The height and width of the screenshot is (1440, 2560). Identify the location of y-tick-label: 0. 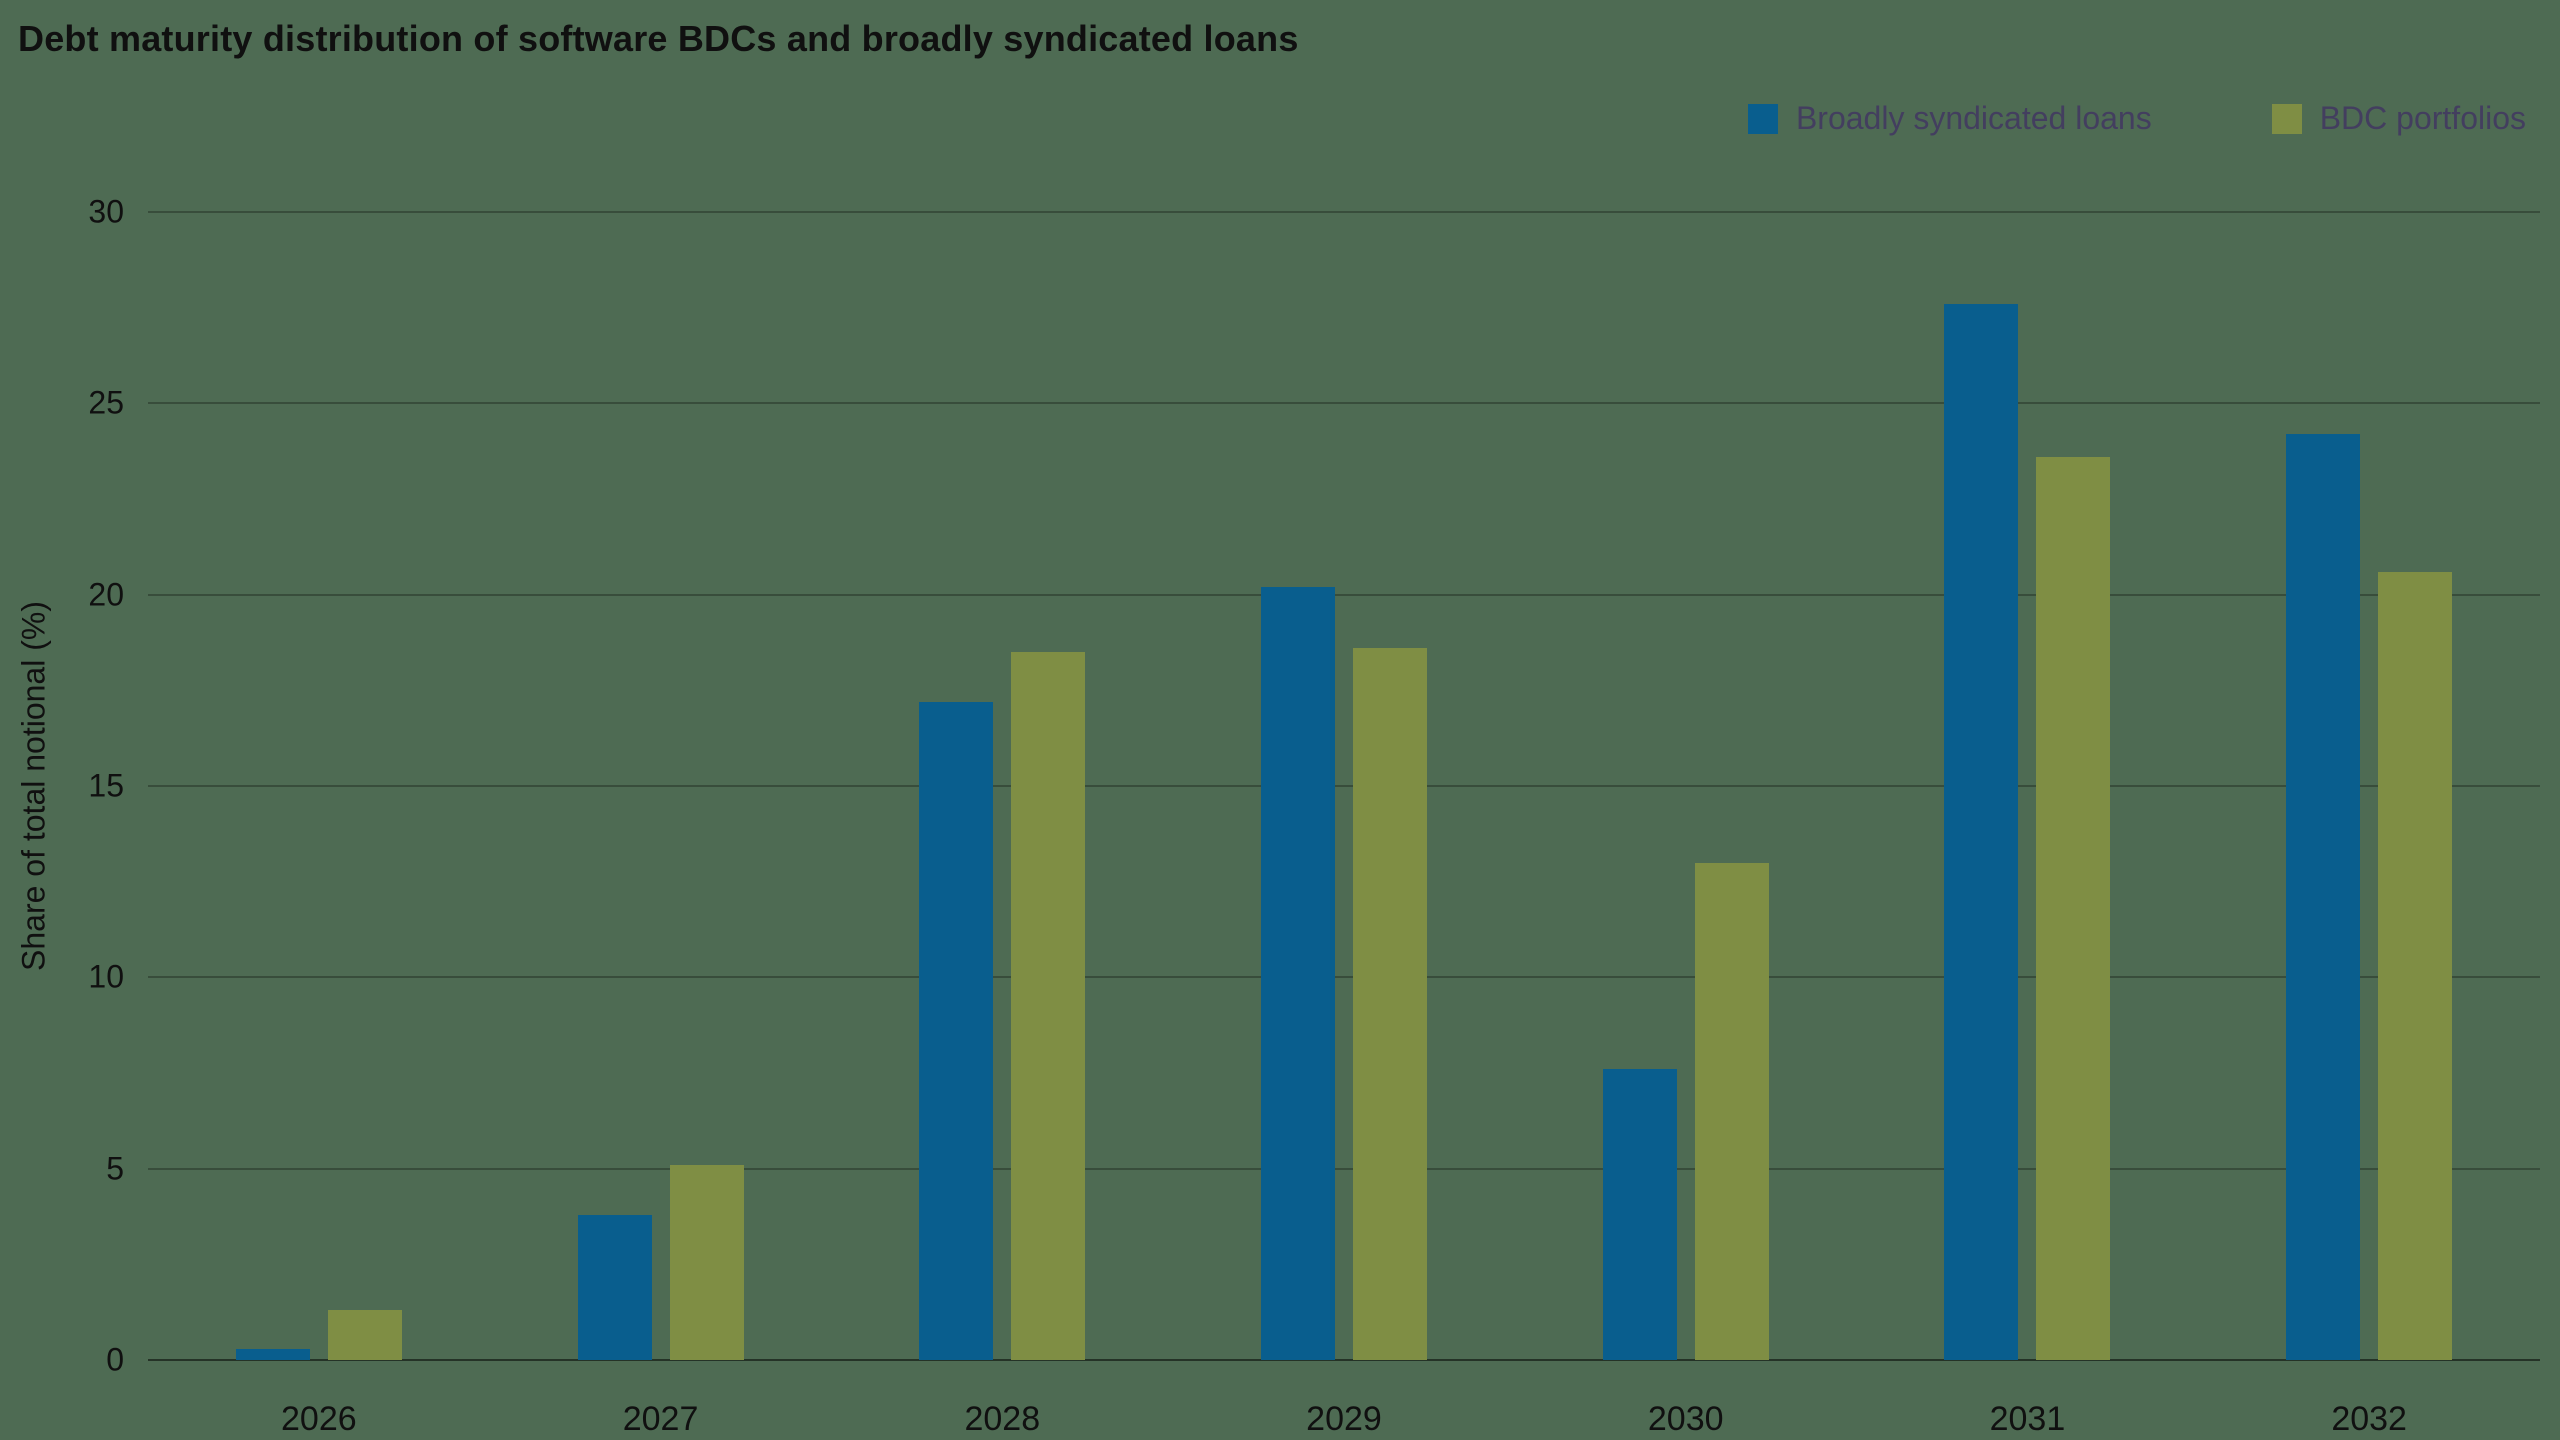
(115, 1359).